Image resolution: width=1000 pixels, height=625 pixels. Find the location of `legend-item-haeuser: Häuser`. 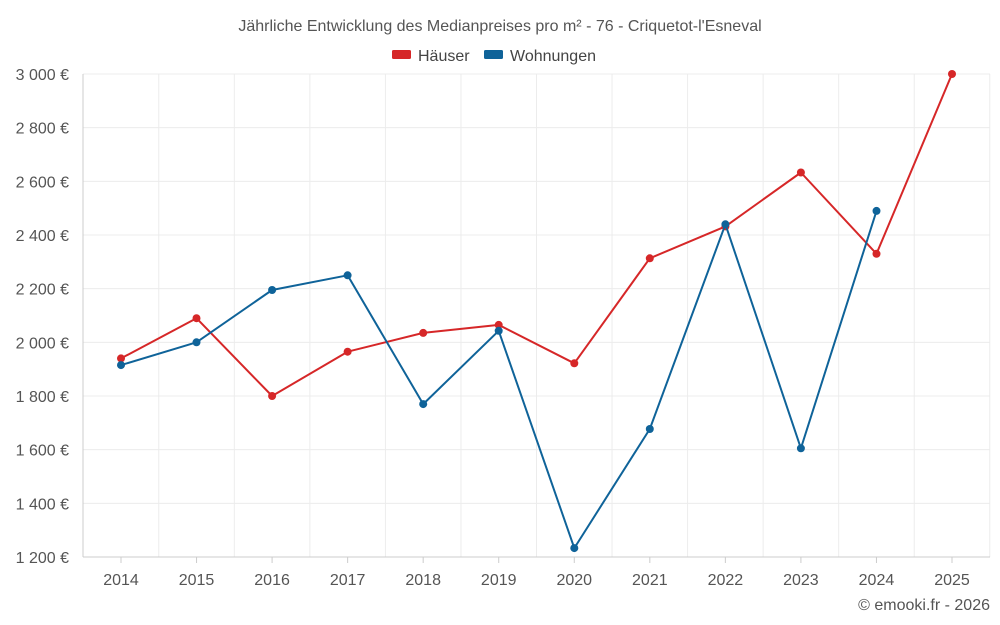

legend-item-haeuser: Häuser is located at coordinates (431, 56).